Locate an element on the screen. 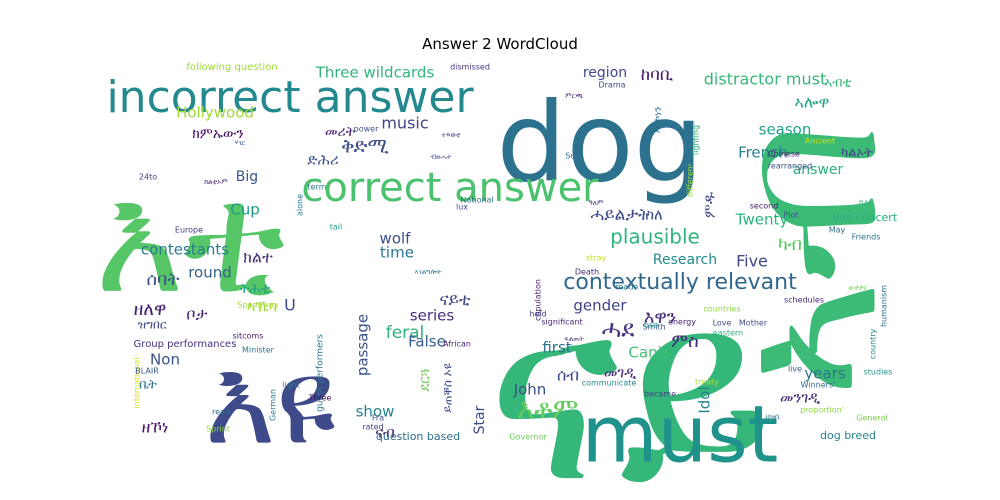 The image size is (1000, 500). cloud-word: Smith is located at coordinates (653, 327).